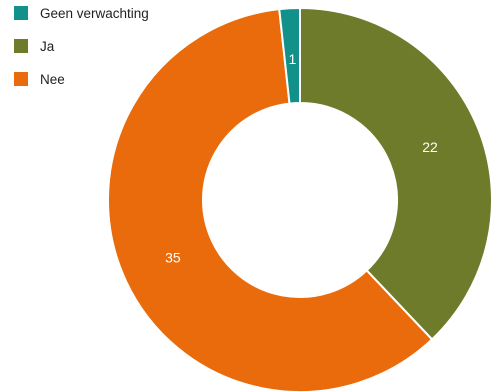 This screenshot has width=496, height=392. What do you see at coordinates (21, 13) in the screenshot?
I see `legend-swatch-geen-verwachting` at bounding box center [21, 13].